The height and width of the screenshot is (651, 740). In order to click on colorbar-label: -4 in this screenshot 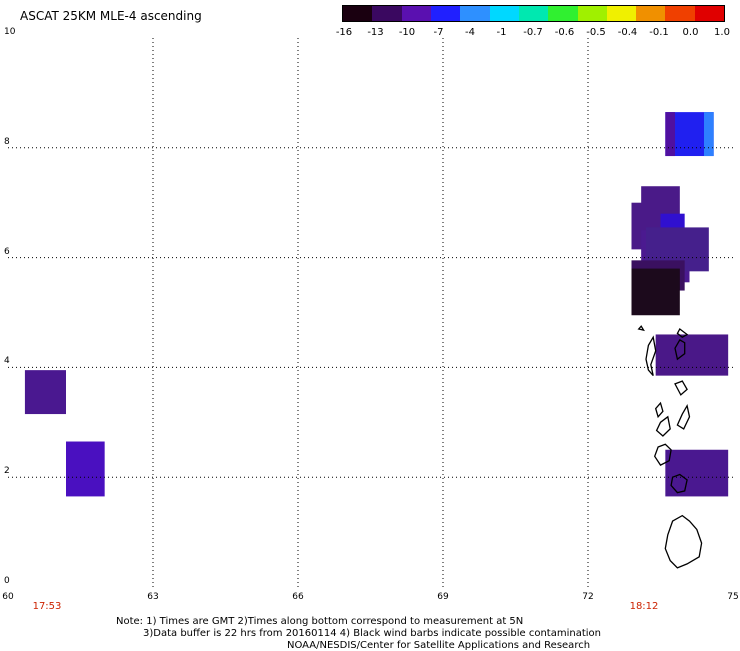, I will do `click(470, 32)`.